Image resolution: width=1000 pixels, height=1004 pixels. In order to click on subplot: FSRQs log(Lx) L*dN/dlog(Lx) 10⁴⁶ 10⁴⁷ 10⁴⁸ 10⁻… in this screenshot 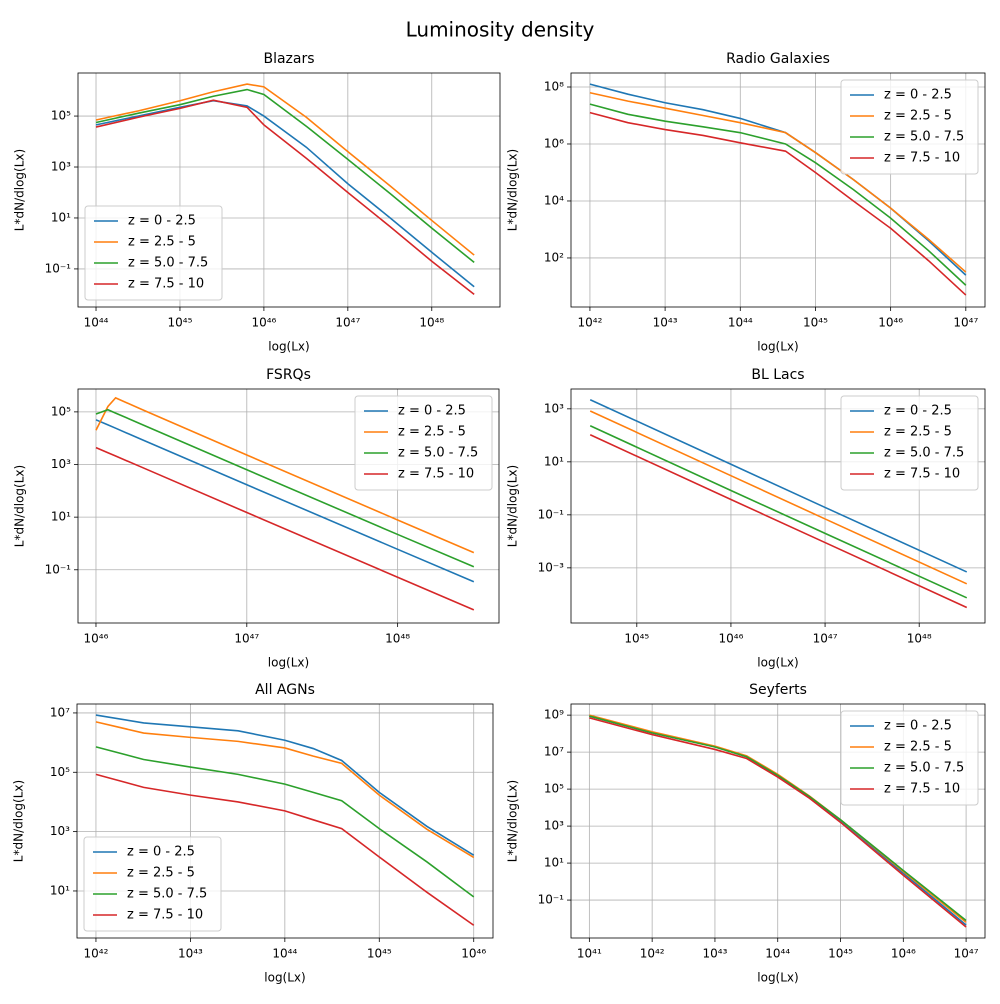, I will do `click(256, 518)`.